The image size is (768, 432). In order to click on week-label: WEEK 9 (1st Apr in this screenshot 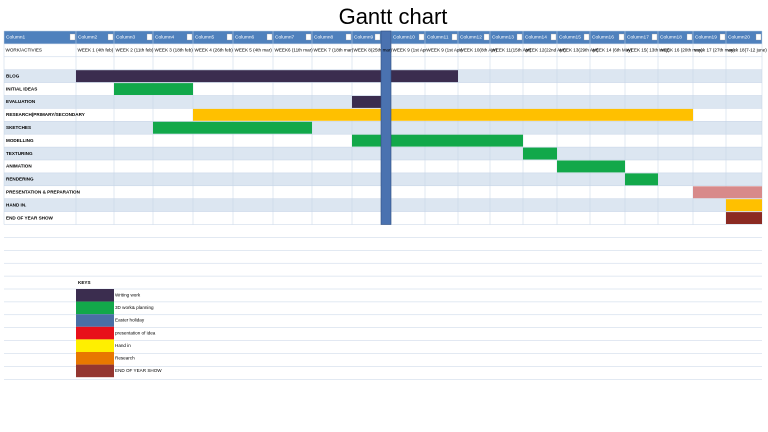, I will do `click(410, 50)`.